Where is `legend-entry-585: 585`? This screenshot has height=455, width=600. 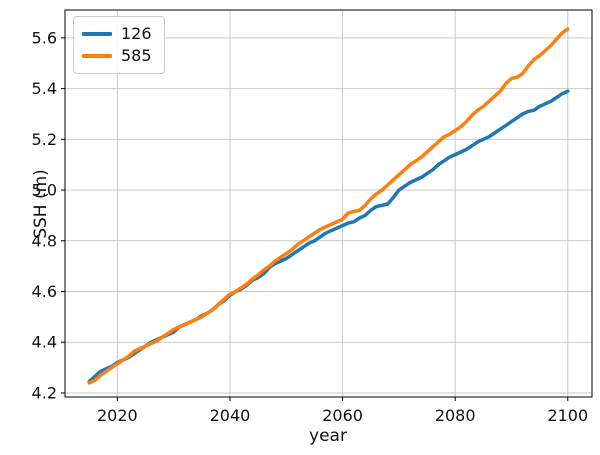 legend-entry-585: 585 is located at coordinates (119, 56).